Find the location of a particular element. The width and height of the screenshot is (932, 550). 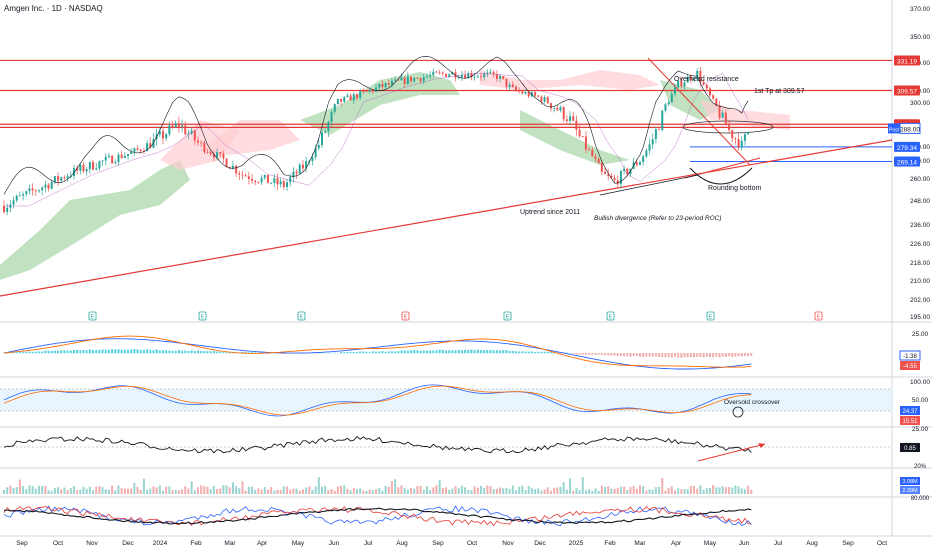

macd-line is located at coordinates (377, 354).